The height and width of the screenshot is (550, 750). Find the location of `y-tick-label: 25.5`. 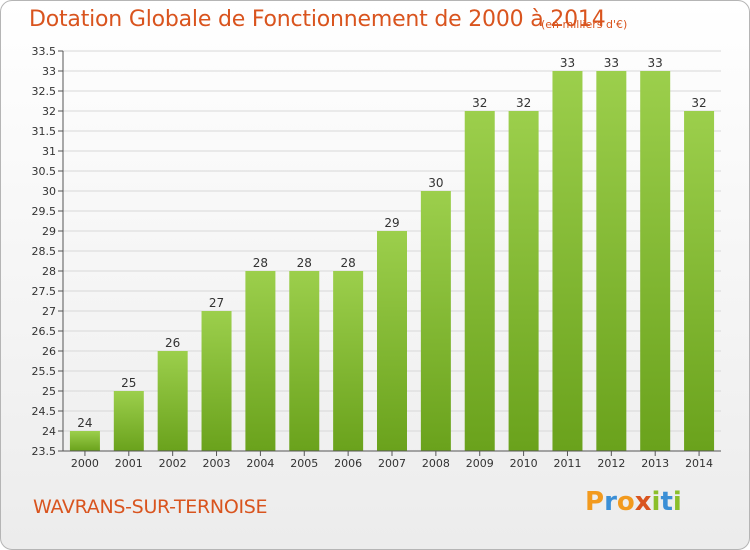

y-tick-label: 25.5 is located at coordinates (44, 371).